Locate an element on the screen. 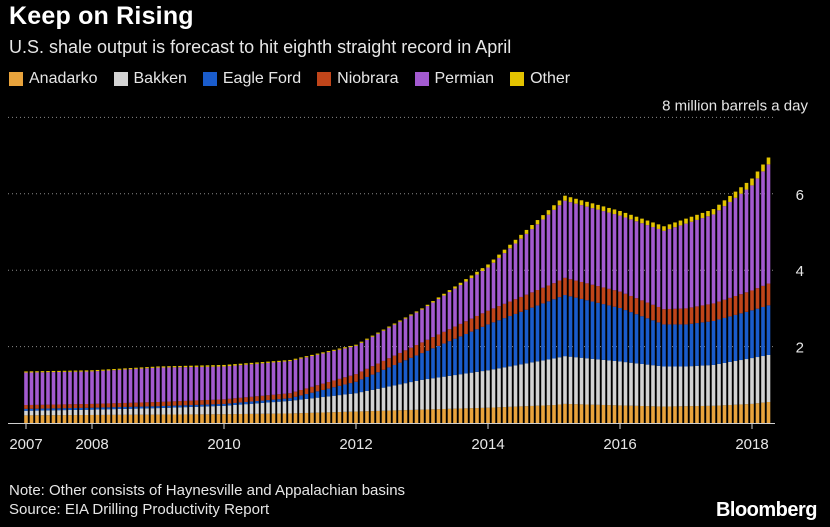 Image resolution: width=830 pixels, height=527 pixels. chart-title: Keep on Rising is located at coordinates (101, 16).